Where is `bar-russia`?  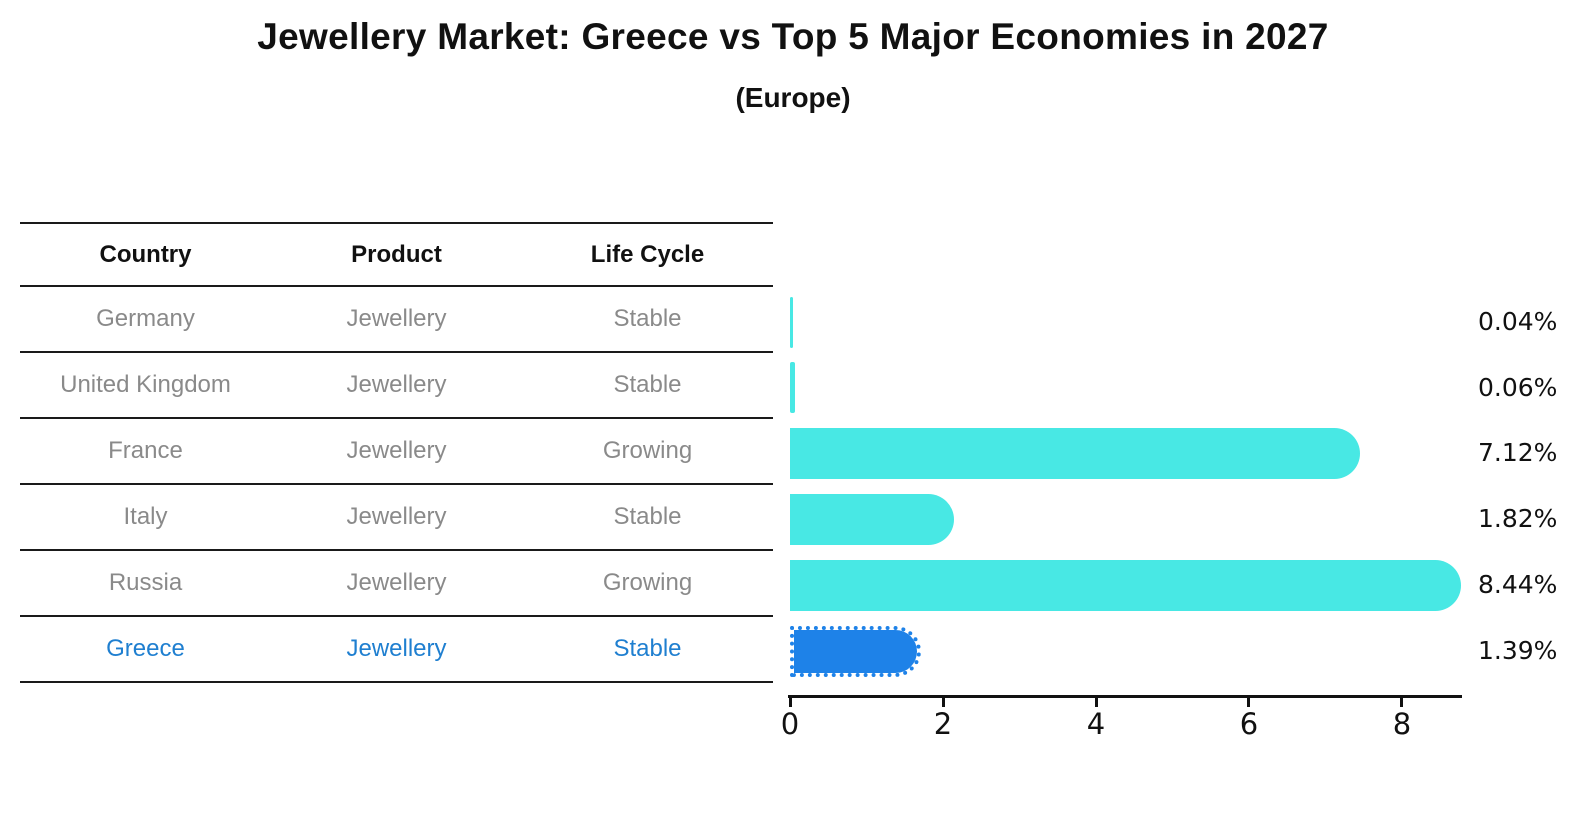
bar-russia is located at coordinates (1125, 585).